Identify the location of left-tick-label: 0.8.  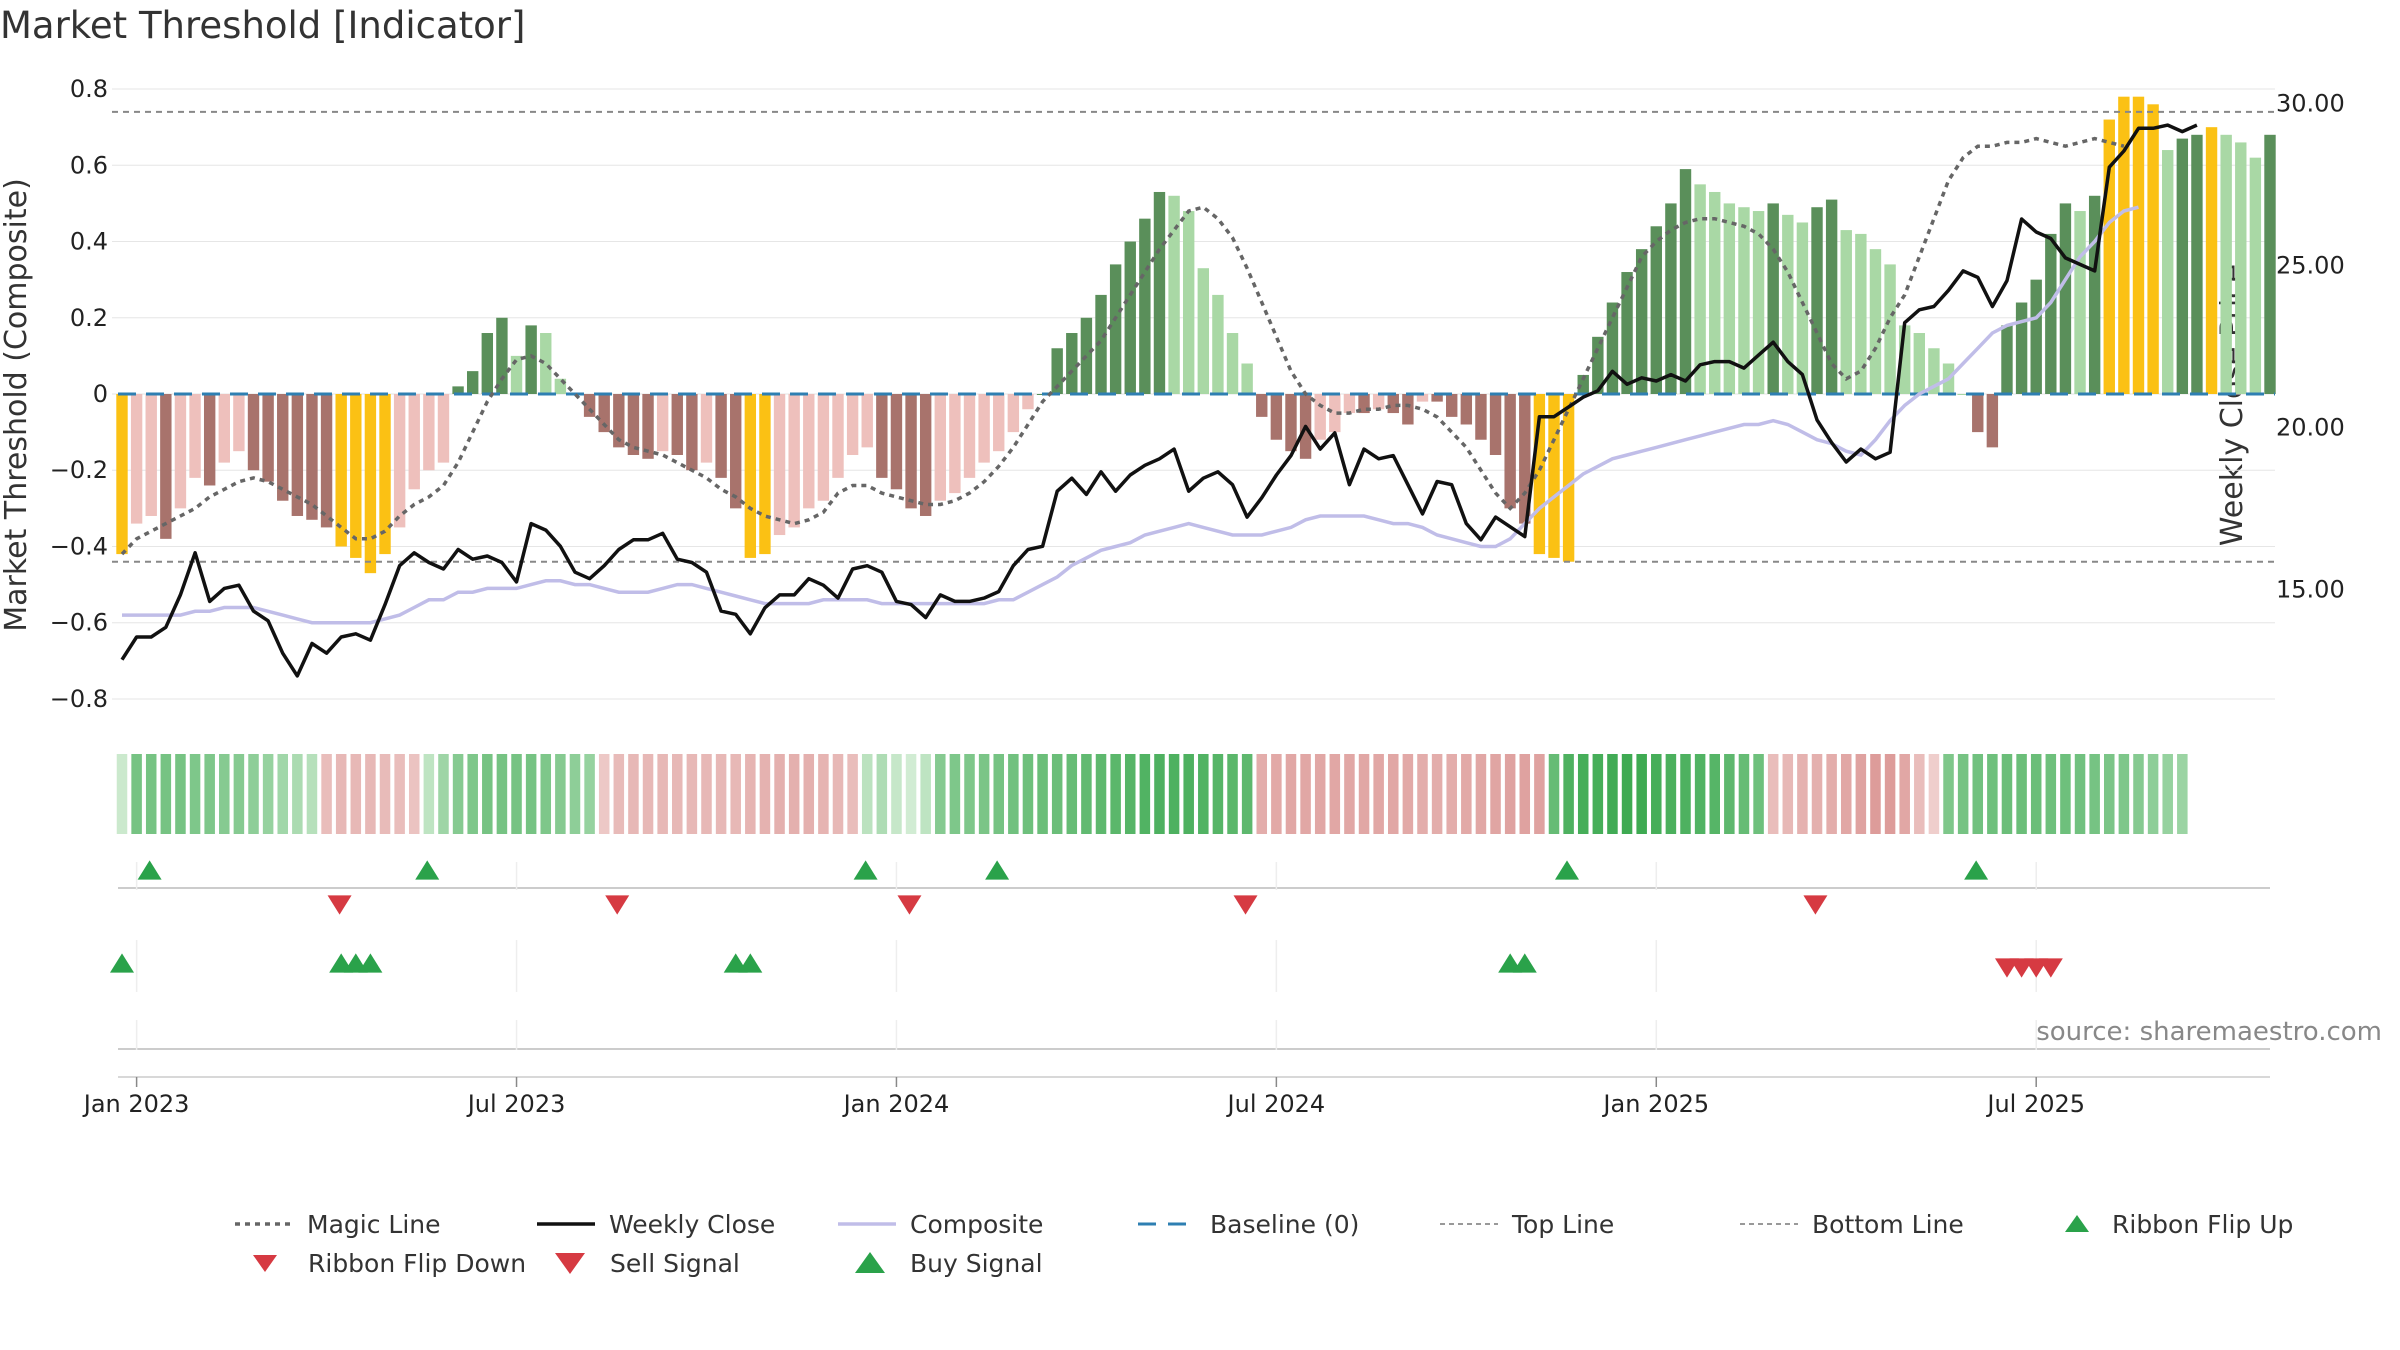
(89, 89).